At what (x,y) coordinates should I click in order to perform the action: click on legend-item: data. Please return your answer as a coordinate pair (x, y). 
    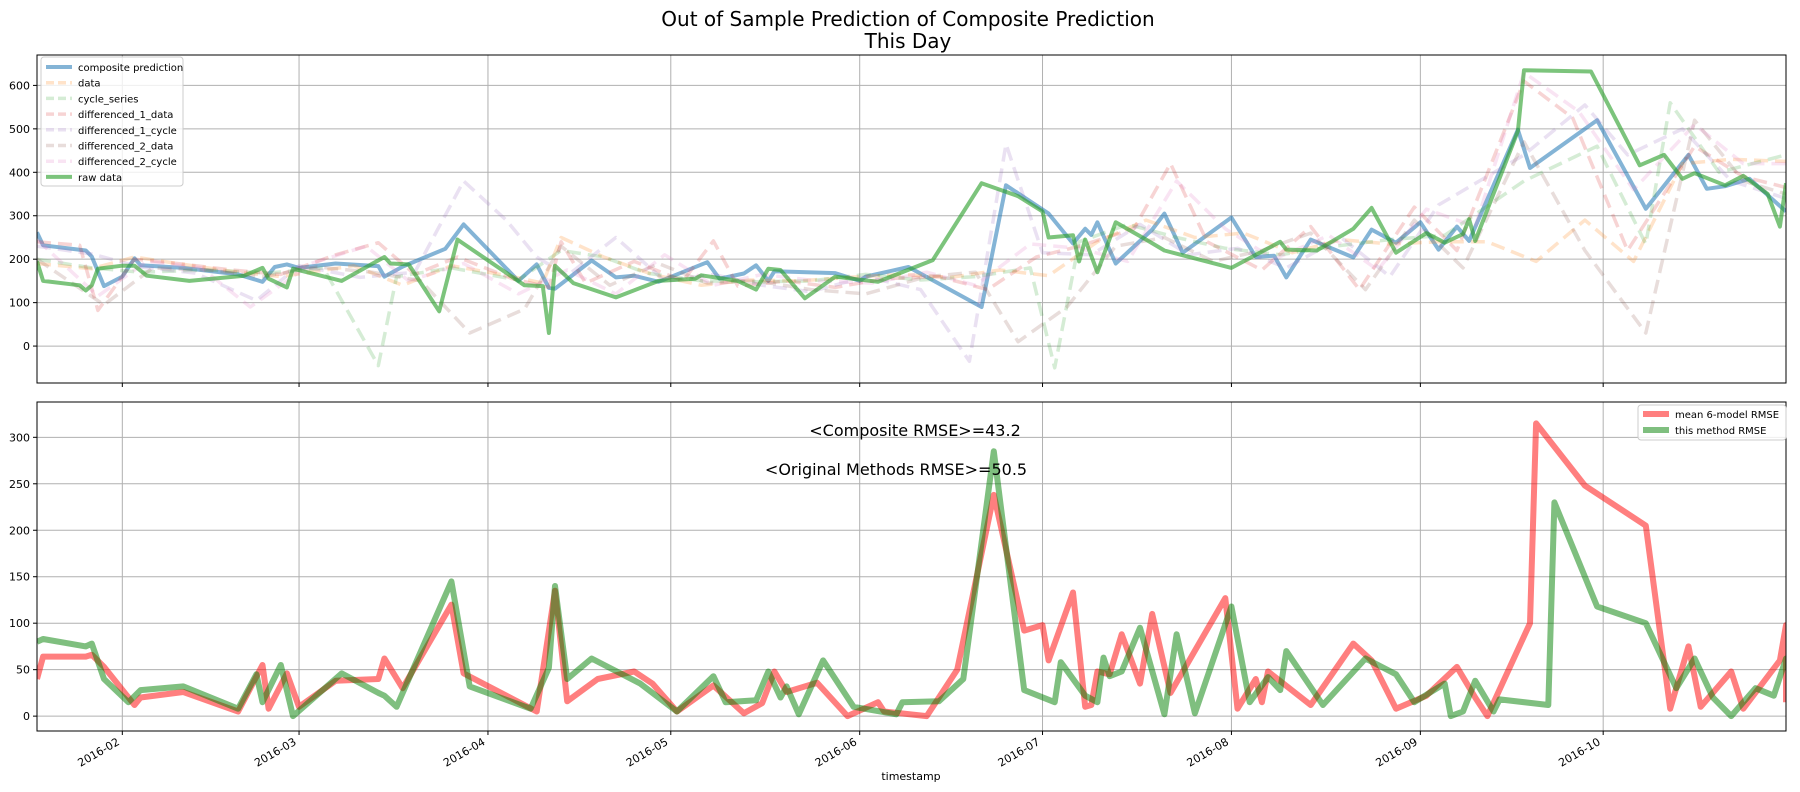
    Looking at the image, I should click on (73, 84).